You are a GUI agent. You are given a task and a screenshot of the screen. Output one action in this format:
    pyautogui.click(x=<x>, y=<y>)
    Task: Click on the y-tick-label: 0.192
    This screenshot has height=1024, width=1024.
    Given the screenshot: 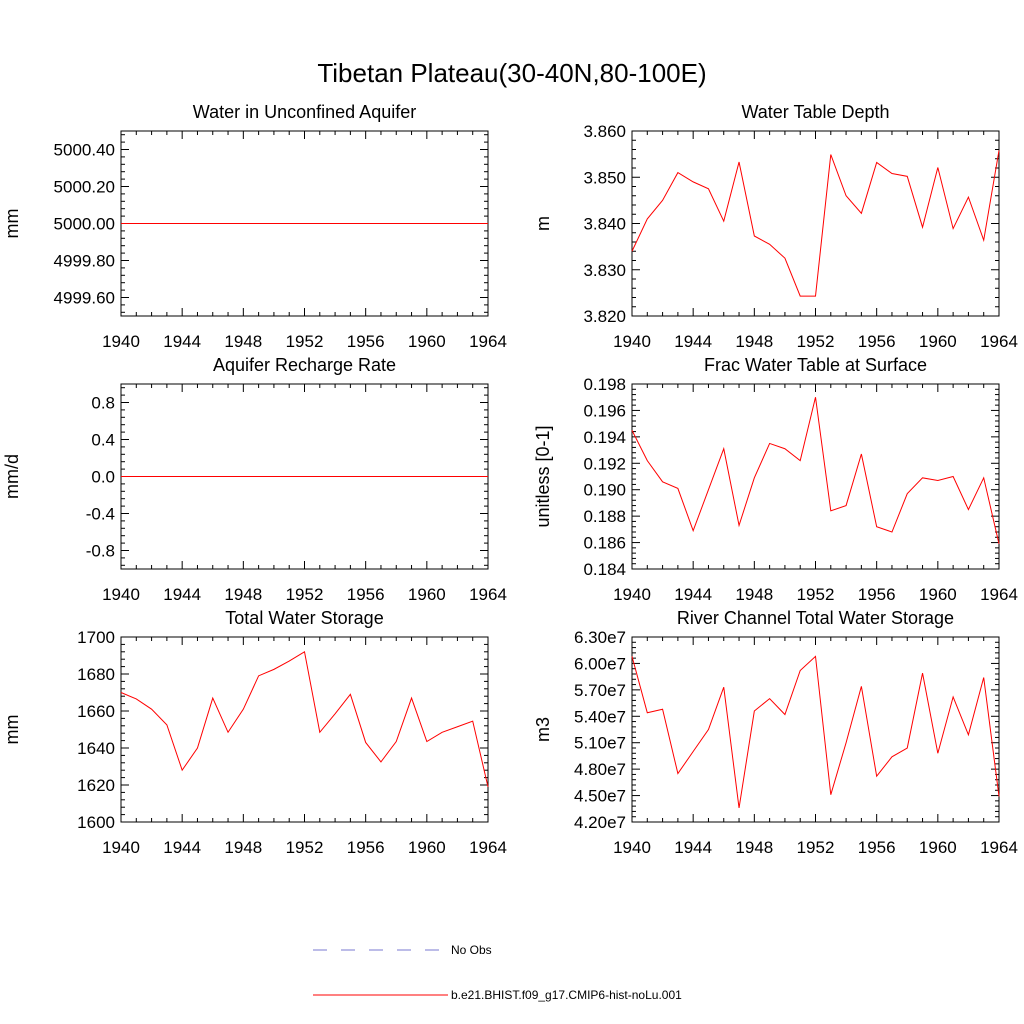 What is the action you would take?
    pyautogui.click(x=604, y=463)
    